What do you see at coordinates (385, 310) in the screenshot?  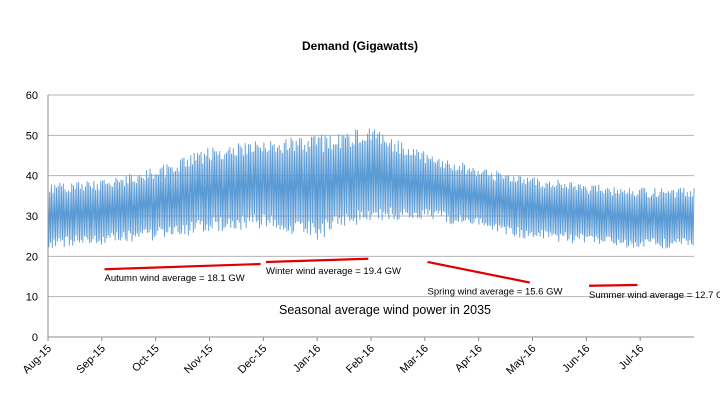 I see `seasonal-wind-annotation: Seasonal average wind power in 2035` at bounding box center [385, 310].